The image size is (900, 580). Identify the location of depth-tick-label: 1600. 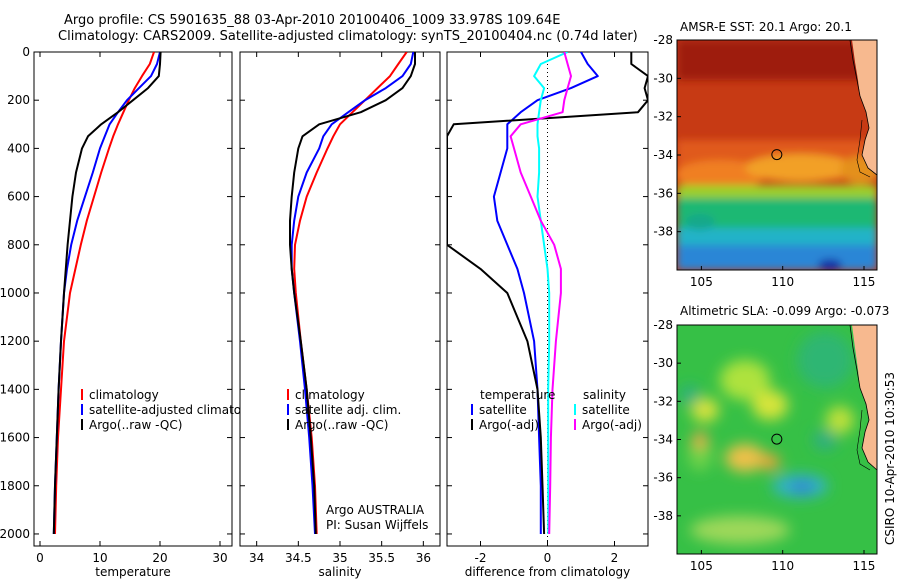
(15, 438).